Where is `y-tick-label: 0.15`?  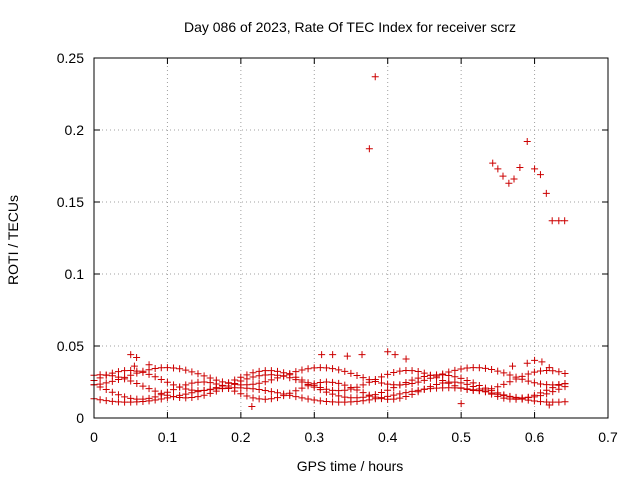
y-tick-label: 0.15 is located at coordinates (70, 202).